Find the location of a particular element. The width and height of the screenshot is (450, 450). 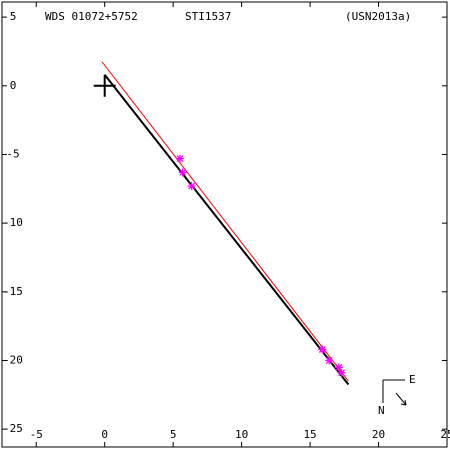

y-tick-label: 0 is located at coordinates (13, 85).